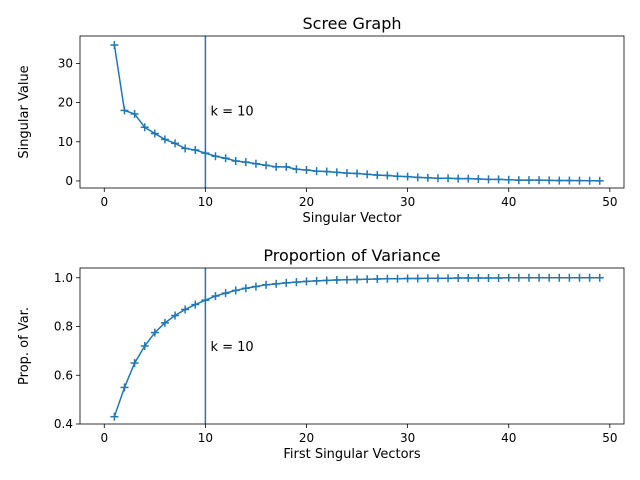 The height and width of the screenshot is (480, 640). What do you see at coordinates (24, 111) in the screenshot?
I see `y-axis-label: Singular Value` at bounding box center [24, 111].